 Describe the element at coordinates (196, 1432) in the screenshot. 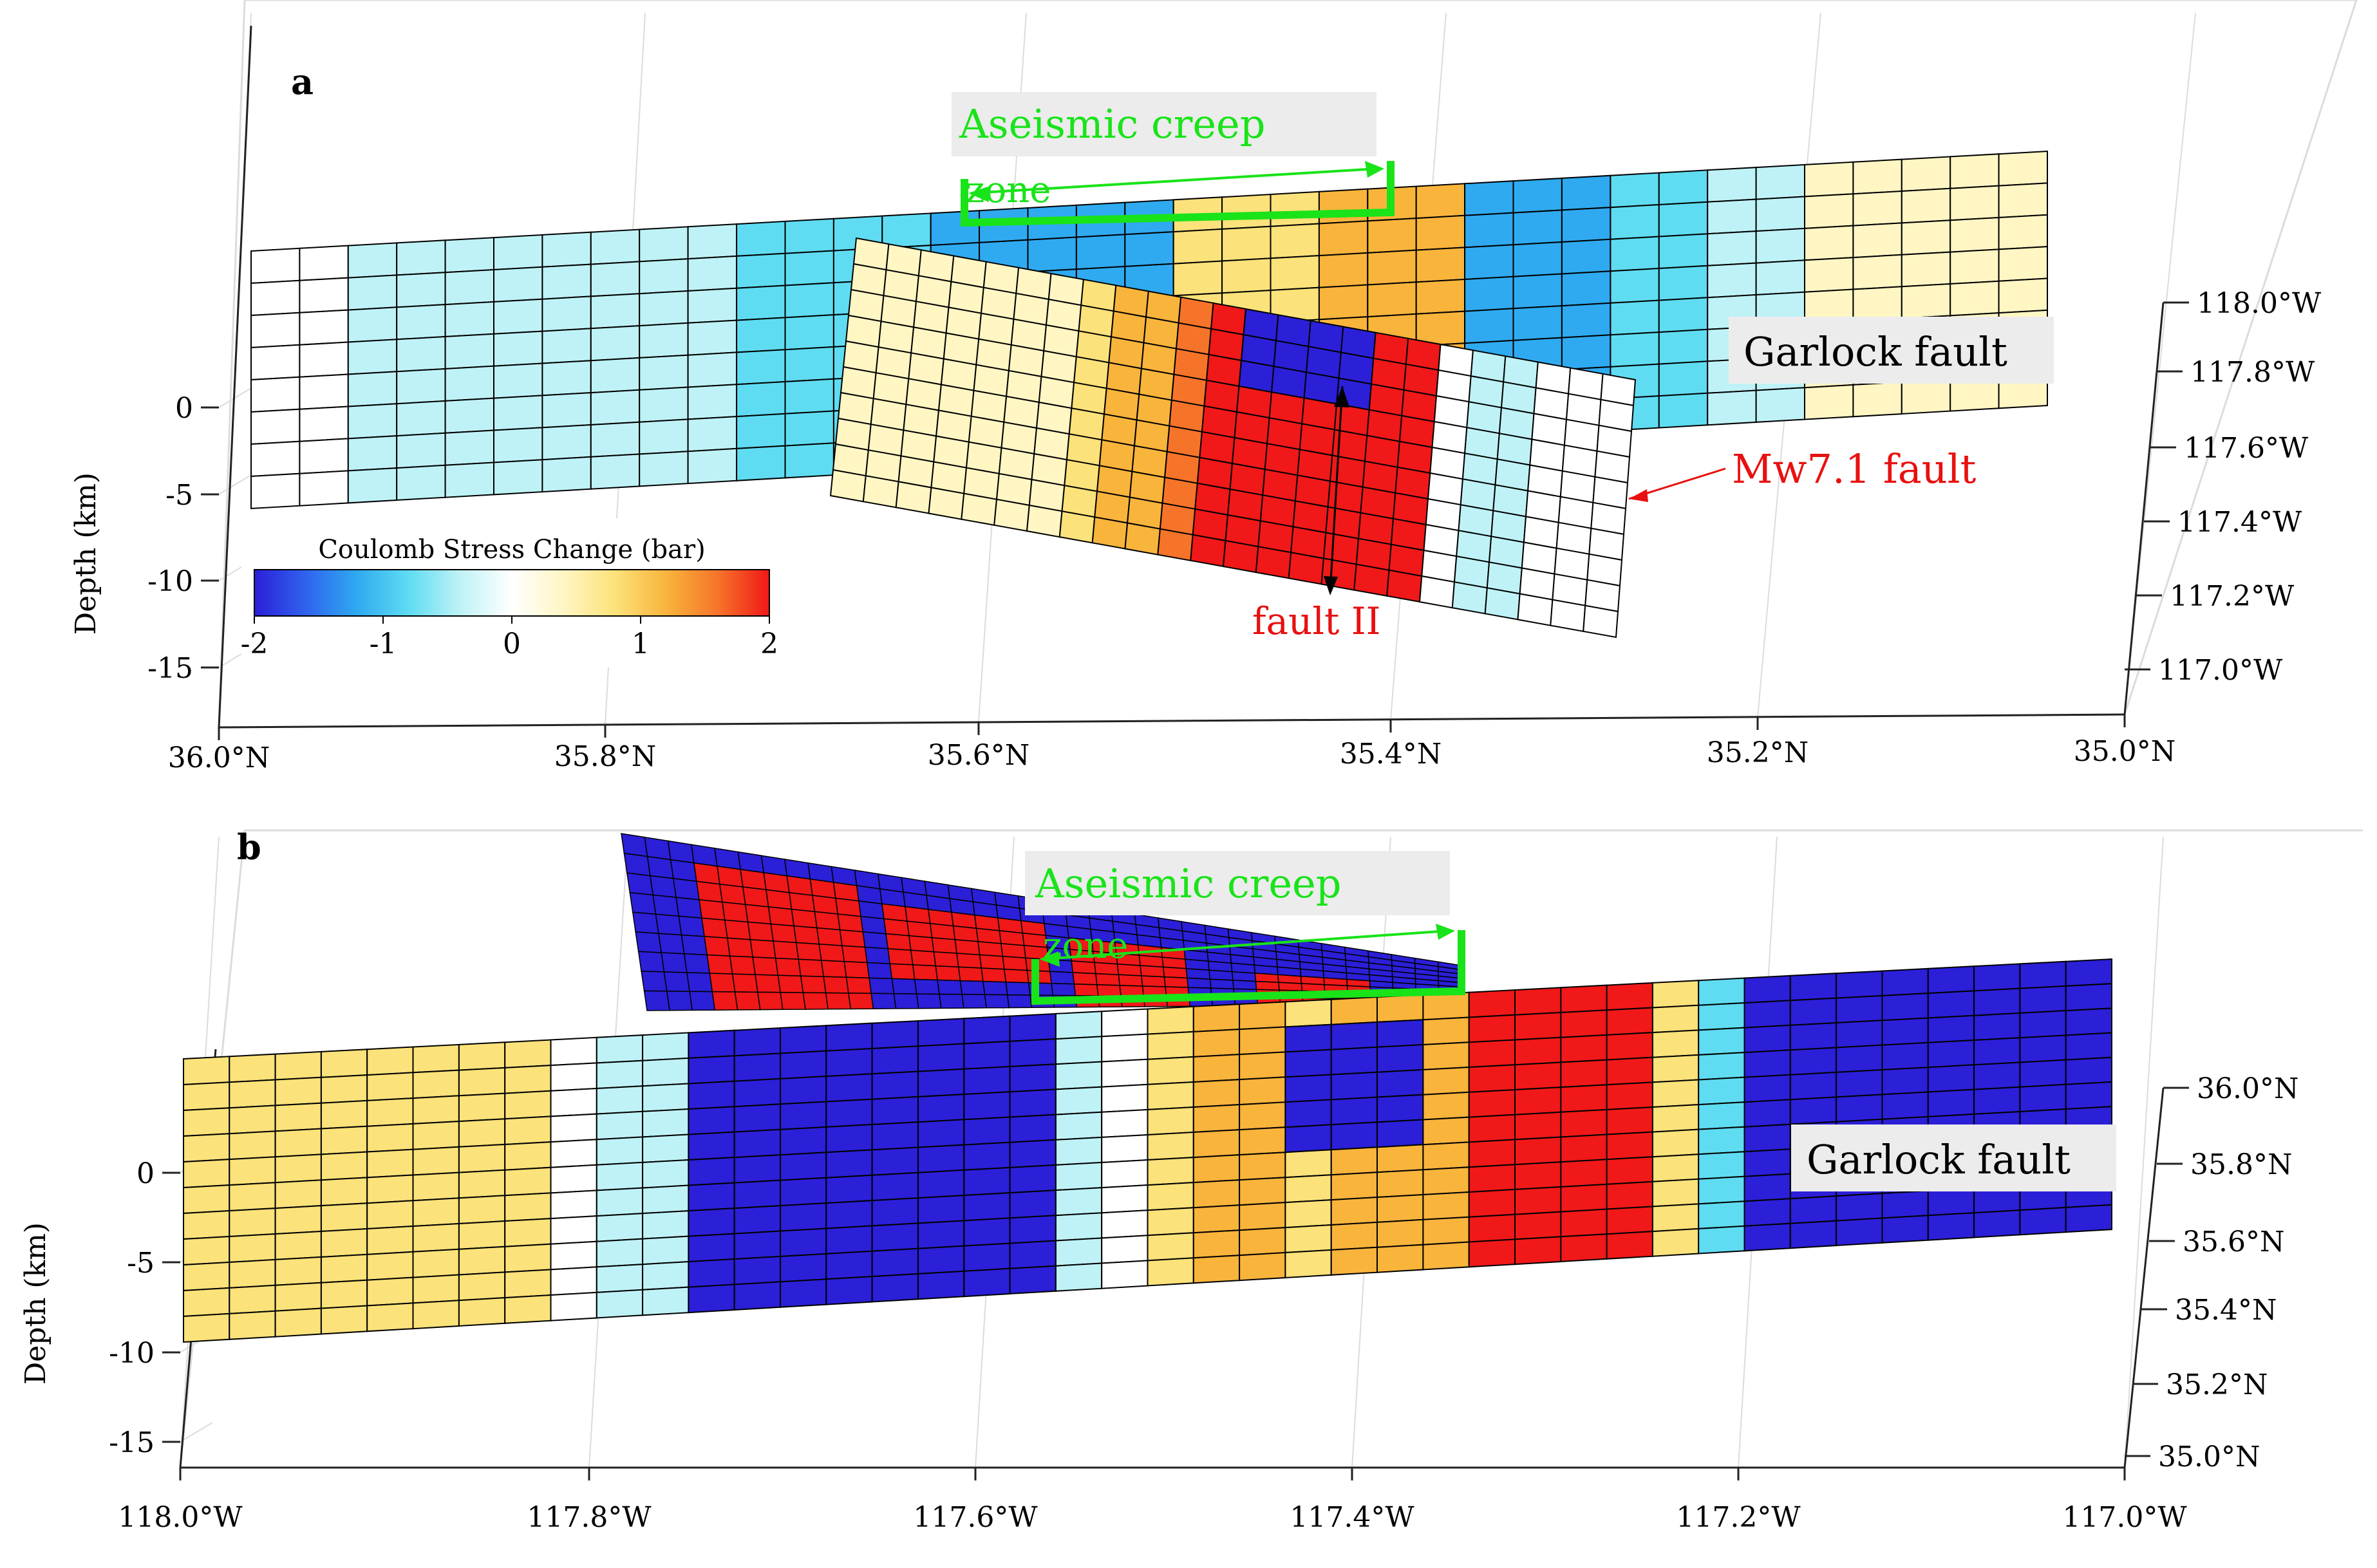

I see `gridline-z` at that location.